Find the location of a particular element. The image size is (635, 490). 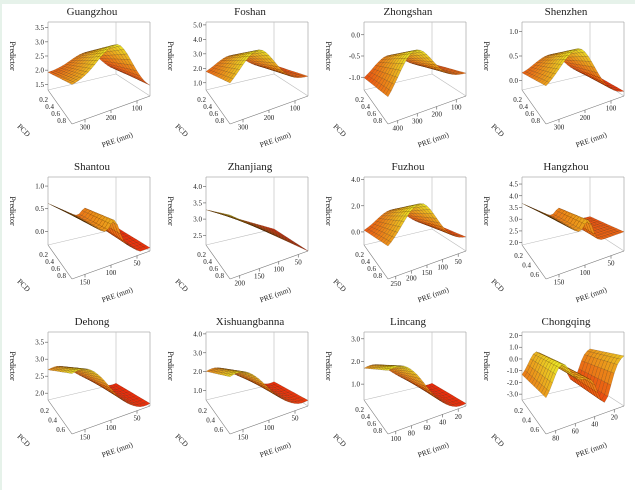

z-tick-label: 0.0 is located at coordinates (513, 359).